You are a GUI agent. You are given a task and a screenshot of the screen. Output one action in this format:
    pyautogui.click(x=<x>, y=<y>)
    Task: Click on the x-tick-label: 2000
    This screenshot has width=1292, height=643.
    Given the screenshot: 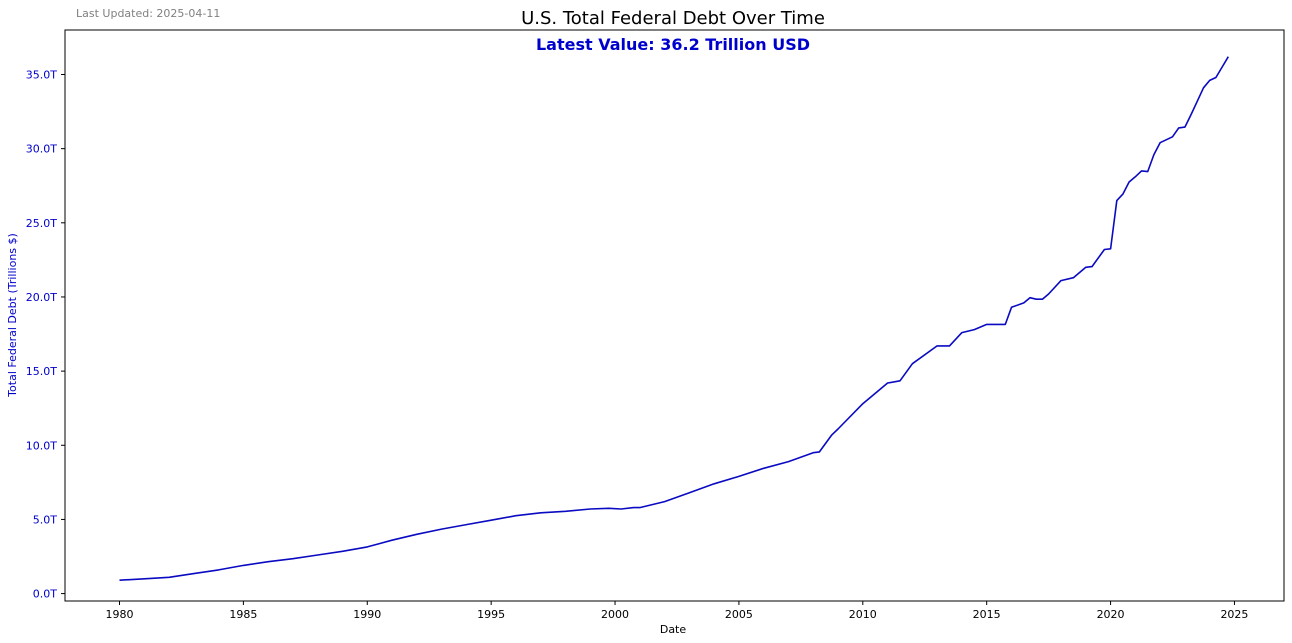 What is the action you would take?
    pyautogui.click(x=615, y=614)
    